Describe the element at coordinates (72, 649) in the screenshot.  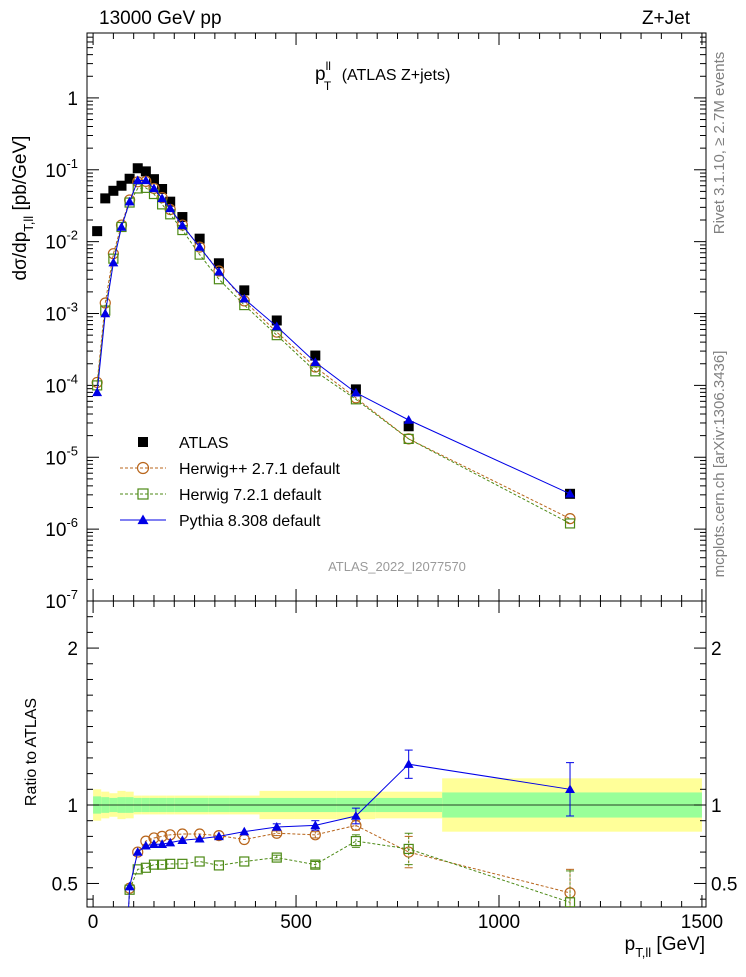
I see `ratio-y-tick-label-left: 2` at that location.